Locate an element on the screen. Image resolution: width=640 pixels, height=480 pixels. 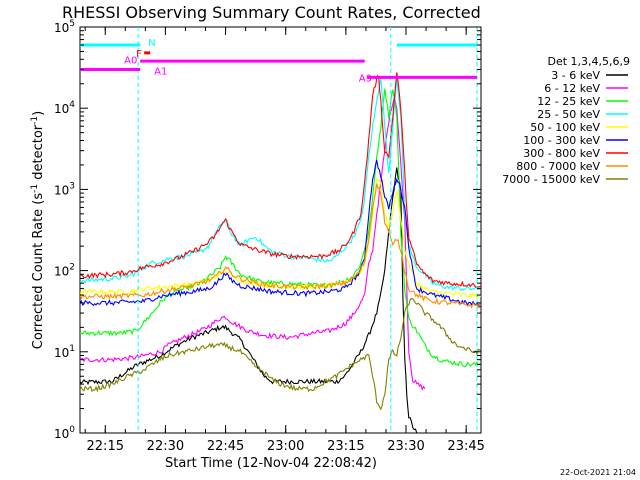
y-tick-label-5: 10⁵ is located at coordinates (64, 27).